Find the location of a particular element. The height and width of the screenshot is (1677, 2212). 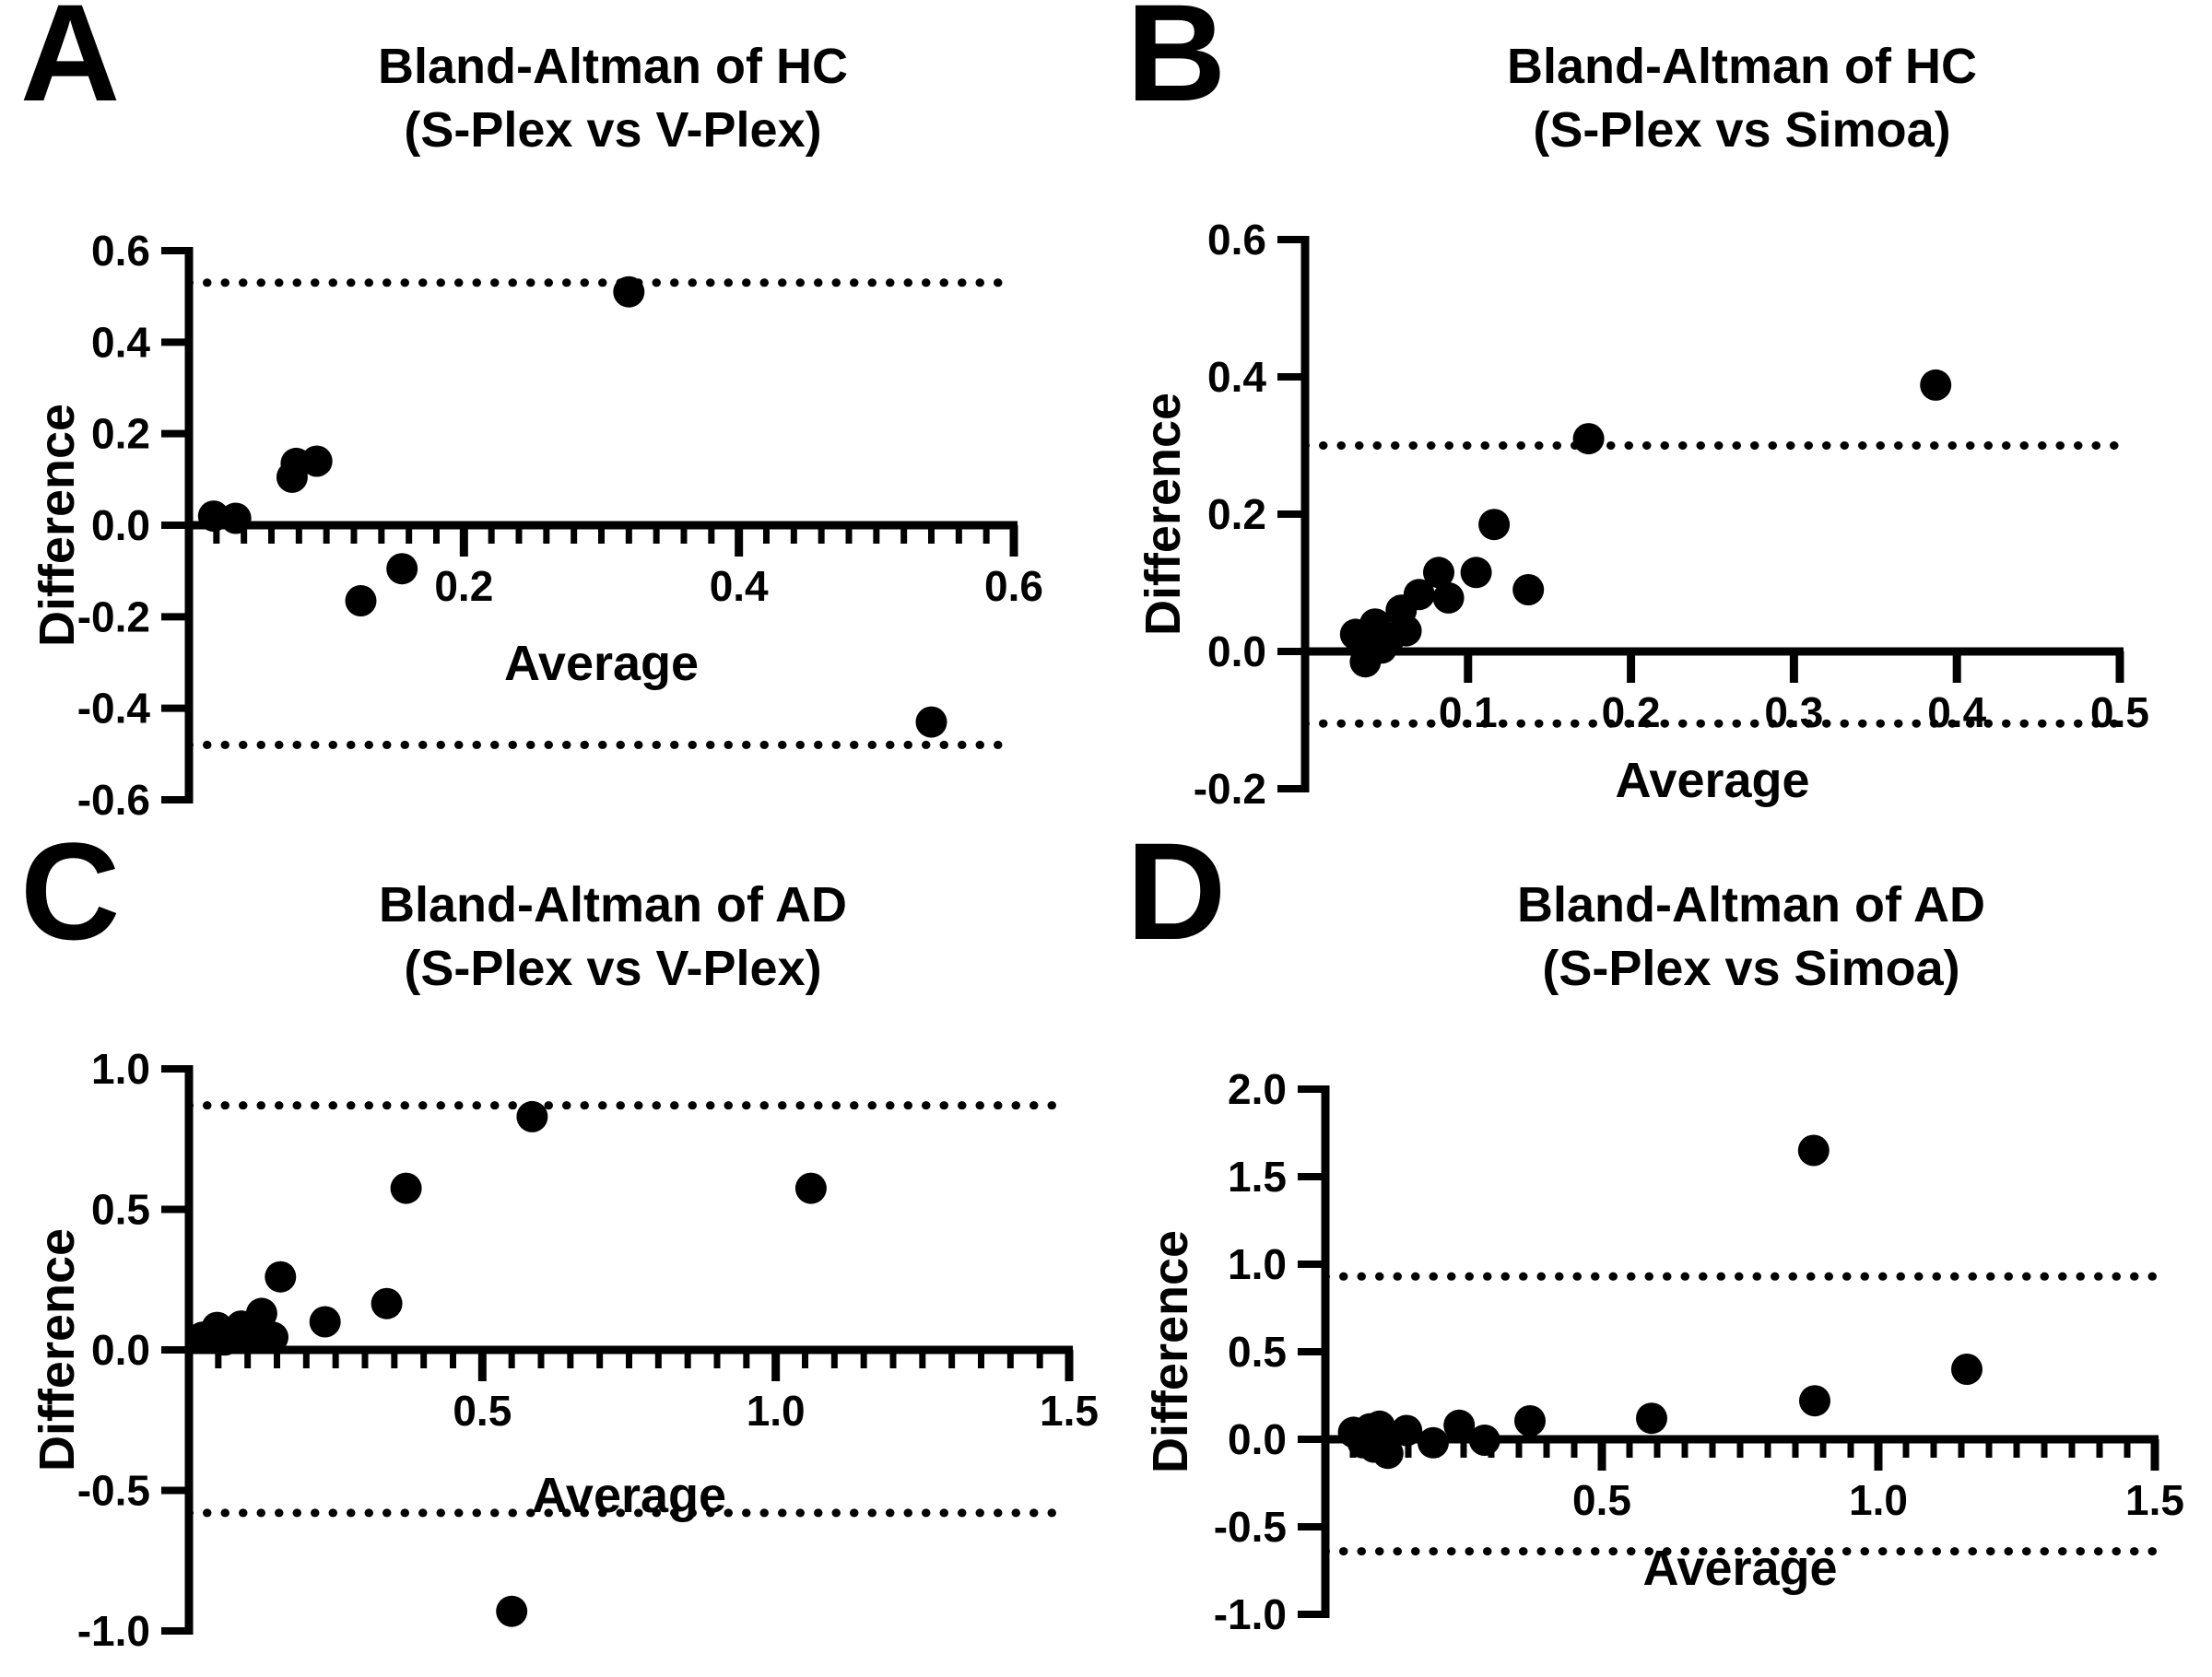

panel-d-title-line1: Bland-Altman of AD is located at coordinates (1751, 904).